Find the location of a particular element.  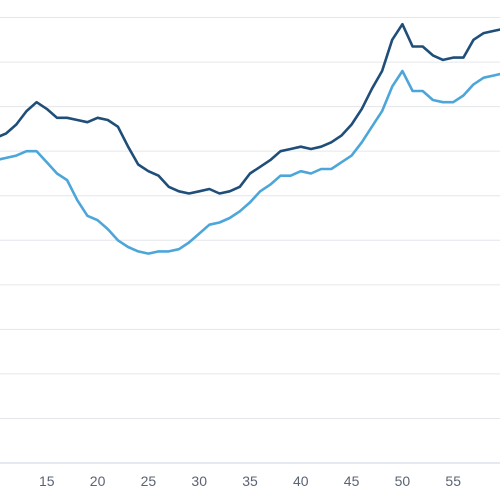

x-tick-label: 30 is located at coordinates (199, 481).